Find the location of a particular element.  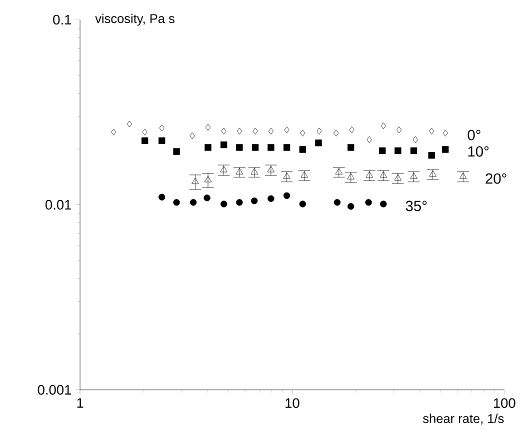

x-tick-label: 1 is located at coordinates (80, 403).